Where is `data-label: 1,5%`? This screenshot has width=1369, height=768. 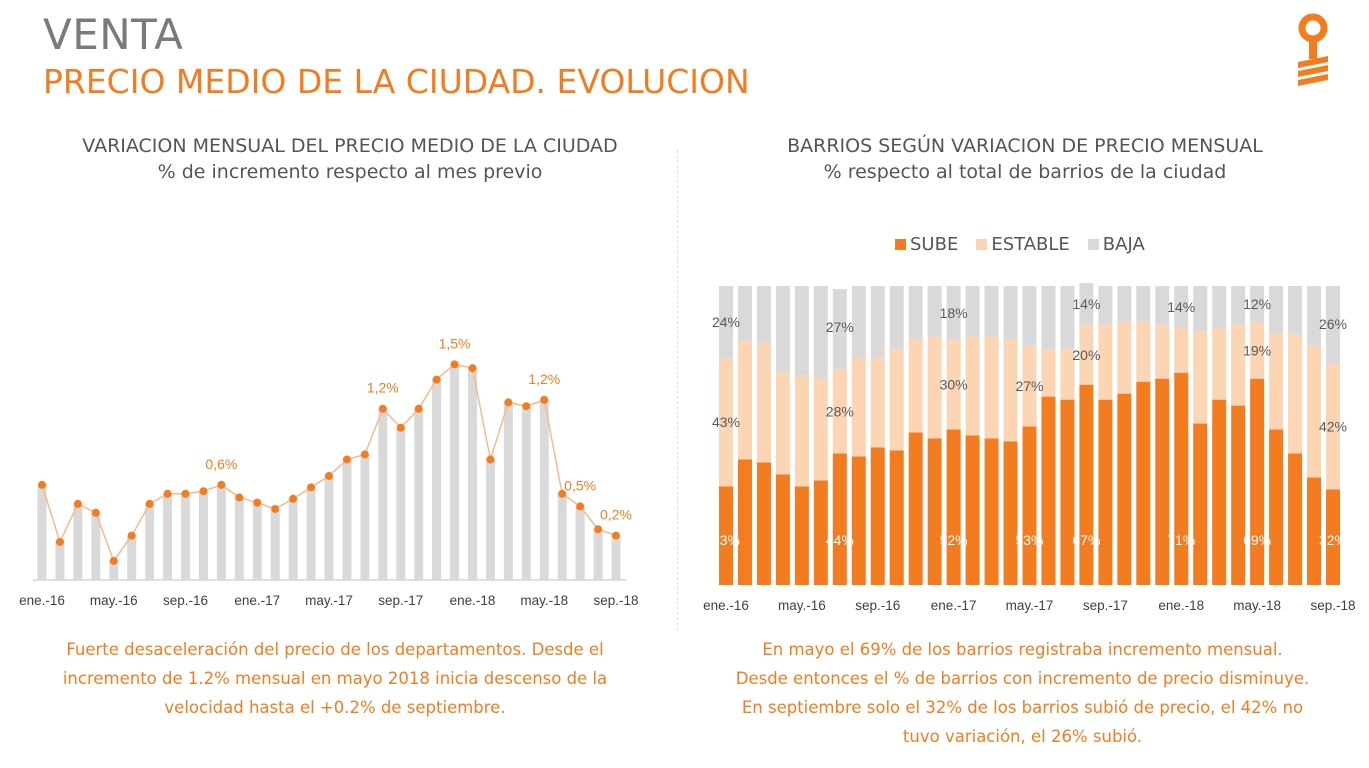 data-label: 1,5% is located at coordinates (455, 343).